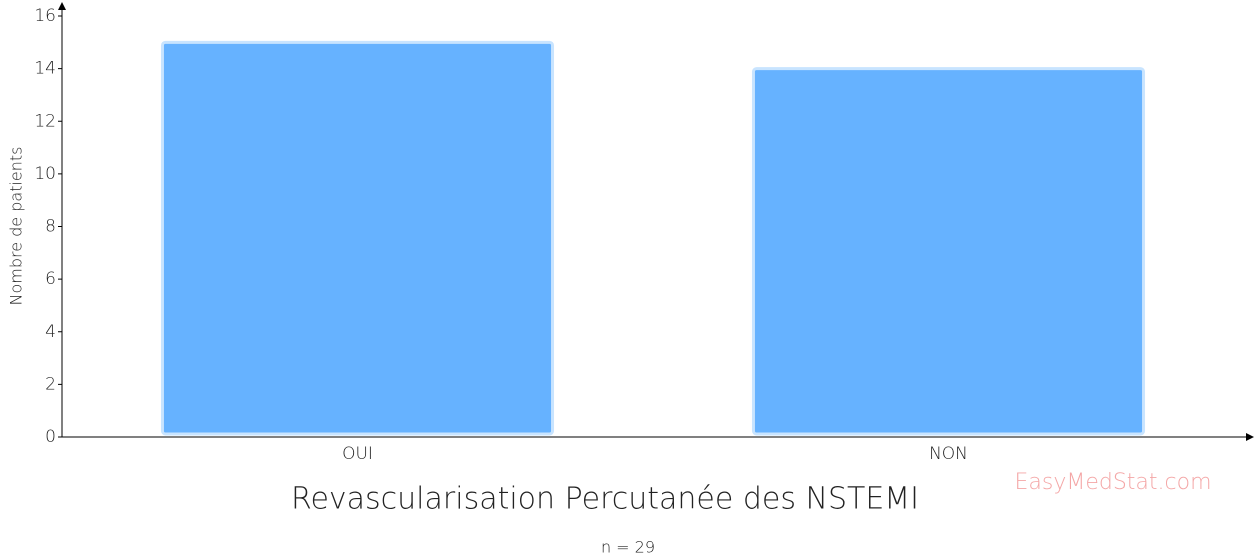  Describe the element at coordinates (45, 69) in the screenshot. I see `y-tick-label: 14` at that location.